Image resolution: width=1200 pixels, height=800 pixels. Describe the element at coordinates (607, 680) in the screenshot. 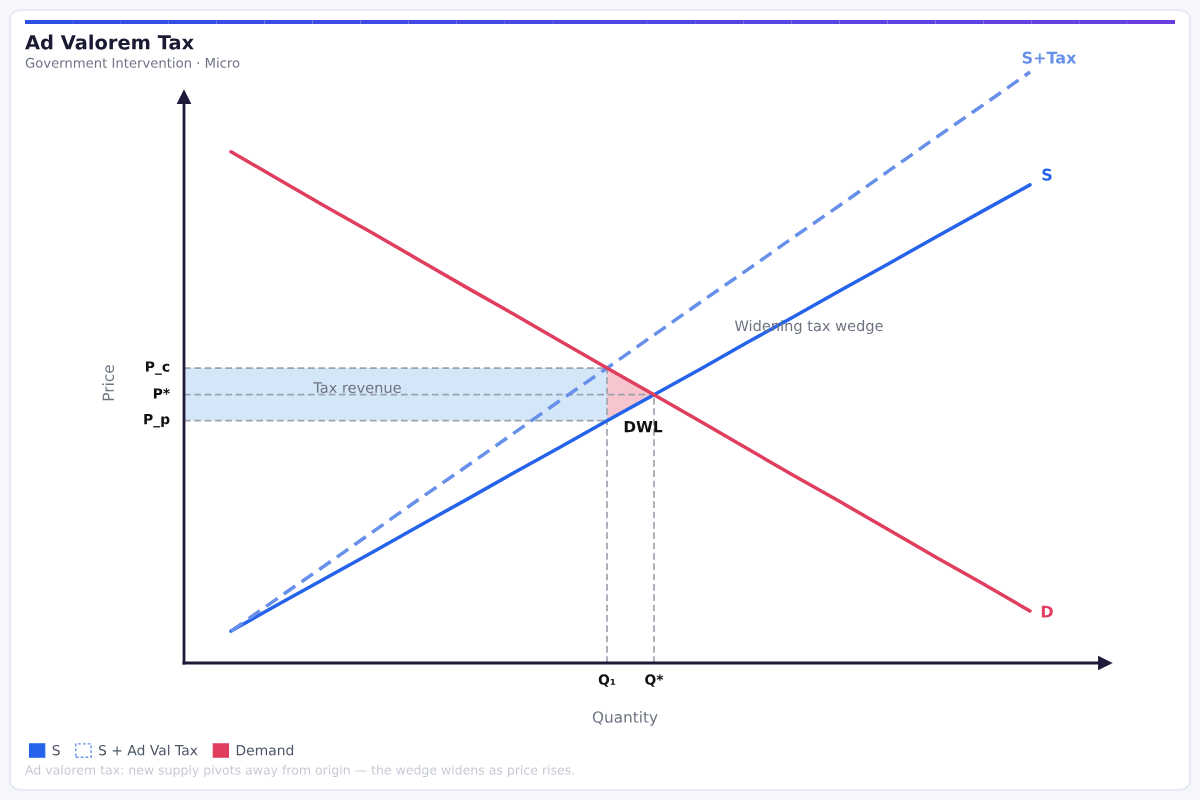

I see `x-tick-label: Q₁` at that location.